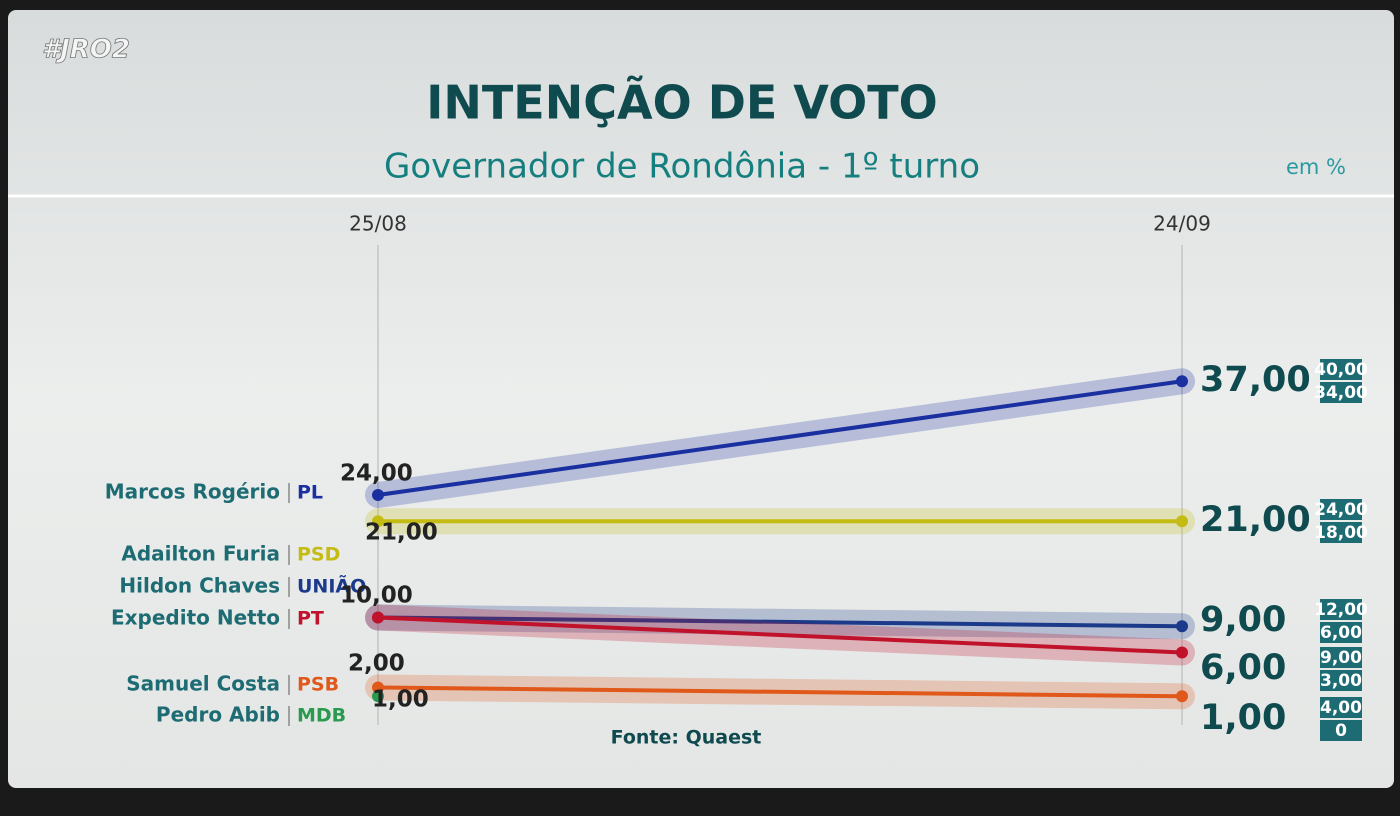  Describe the element at coordinates (195, 618) in the screenshot. I see `legend-name: Expedito Netto` at that location.